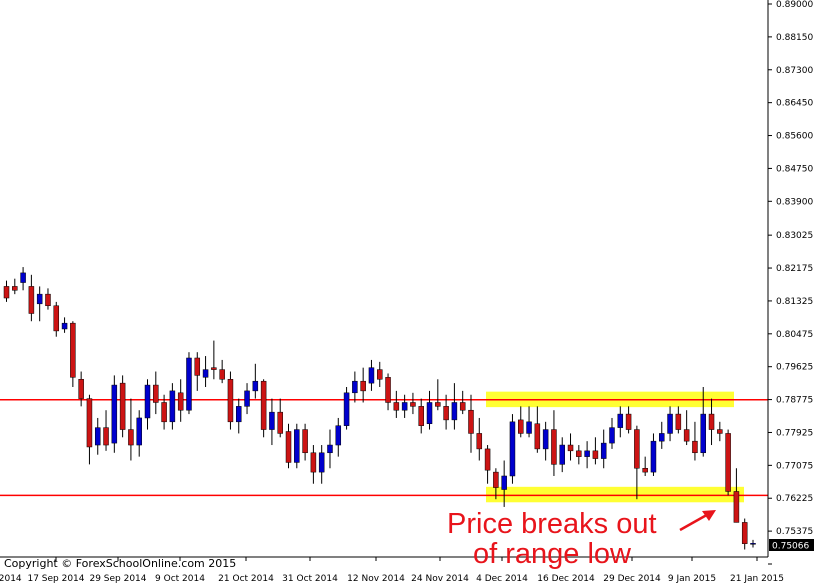 The height and width of the screenshot is (584, 814). Describe the element at coordinates (794, 335) in the screenshot. I see `y-tick-label: 0.80475` at that location.